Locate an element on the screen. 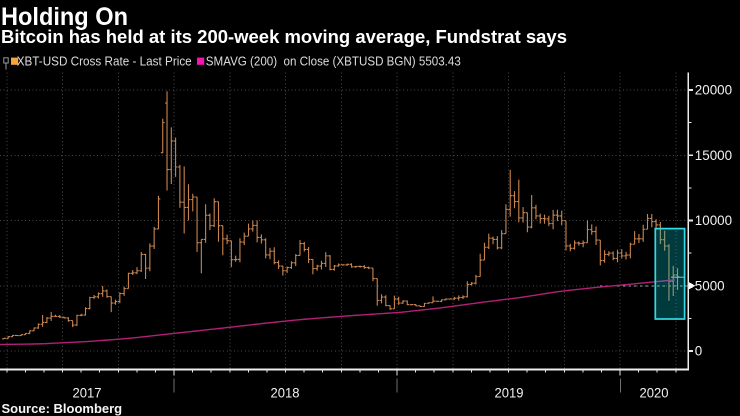 This screenshot has height=416, width=740. svg-text: 2018 is located at coordinates (285, 394).